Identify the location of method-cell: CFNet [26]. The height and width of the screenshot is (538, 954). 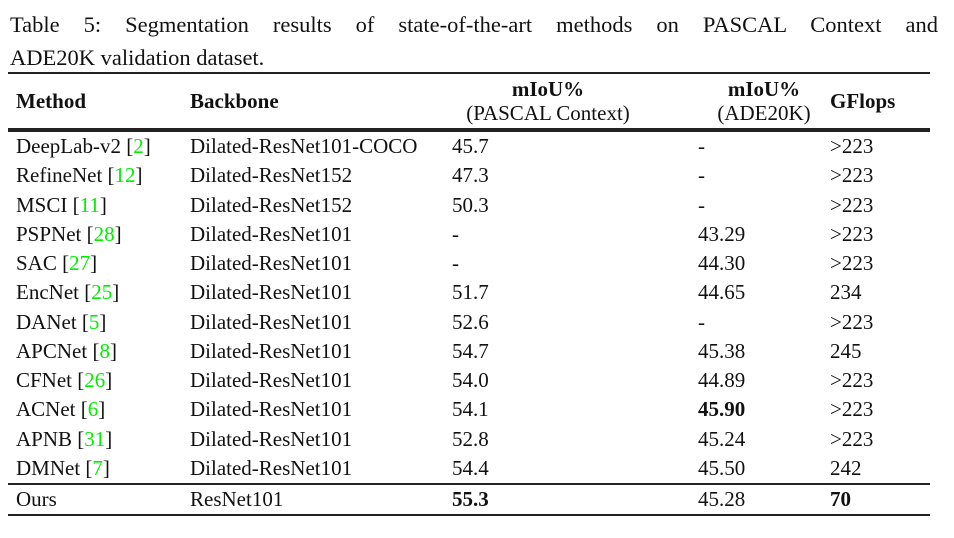
(103, 380).